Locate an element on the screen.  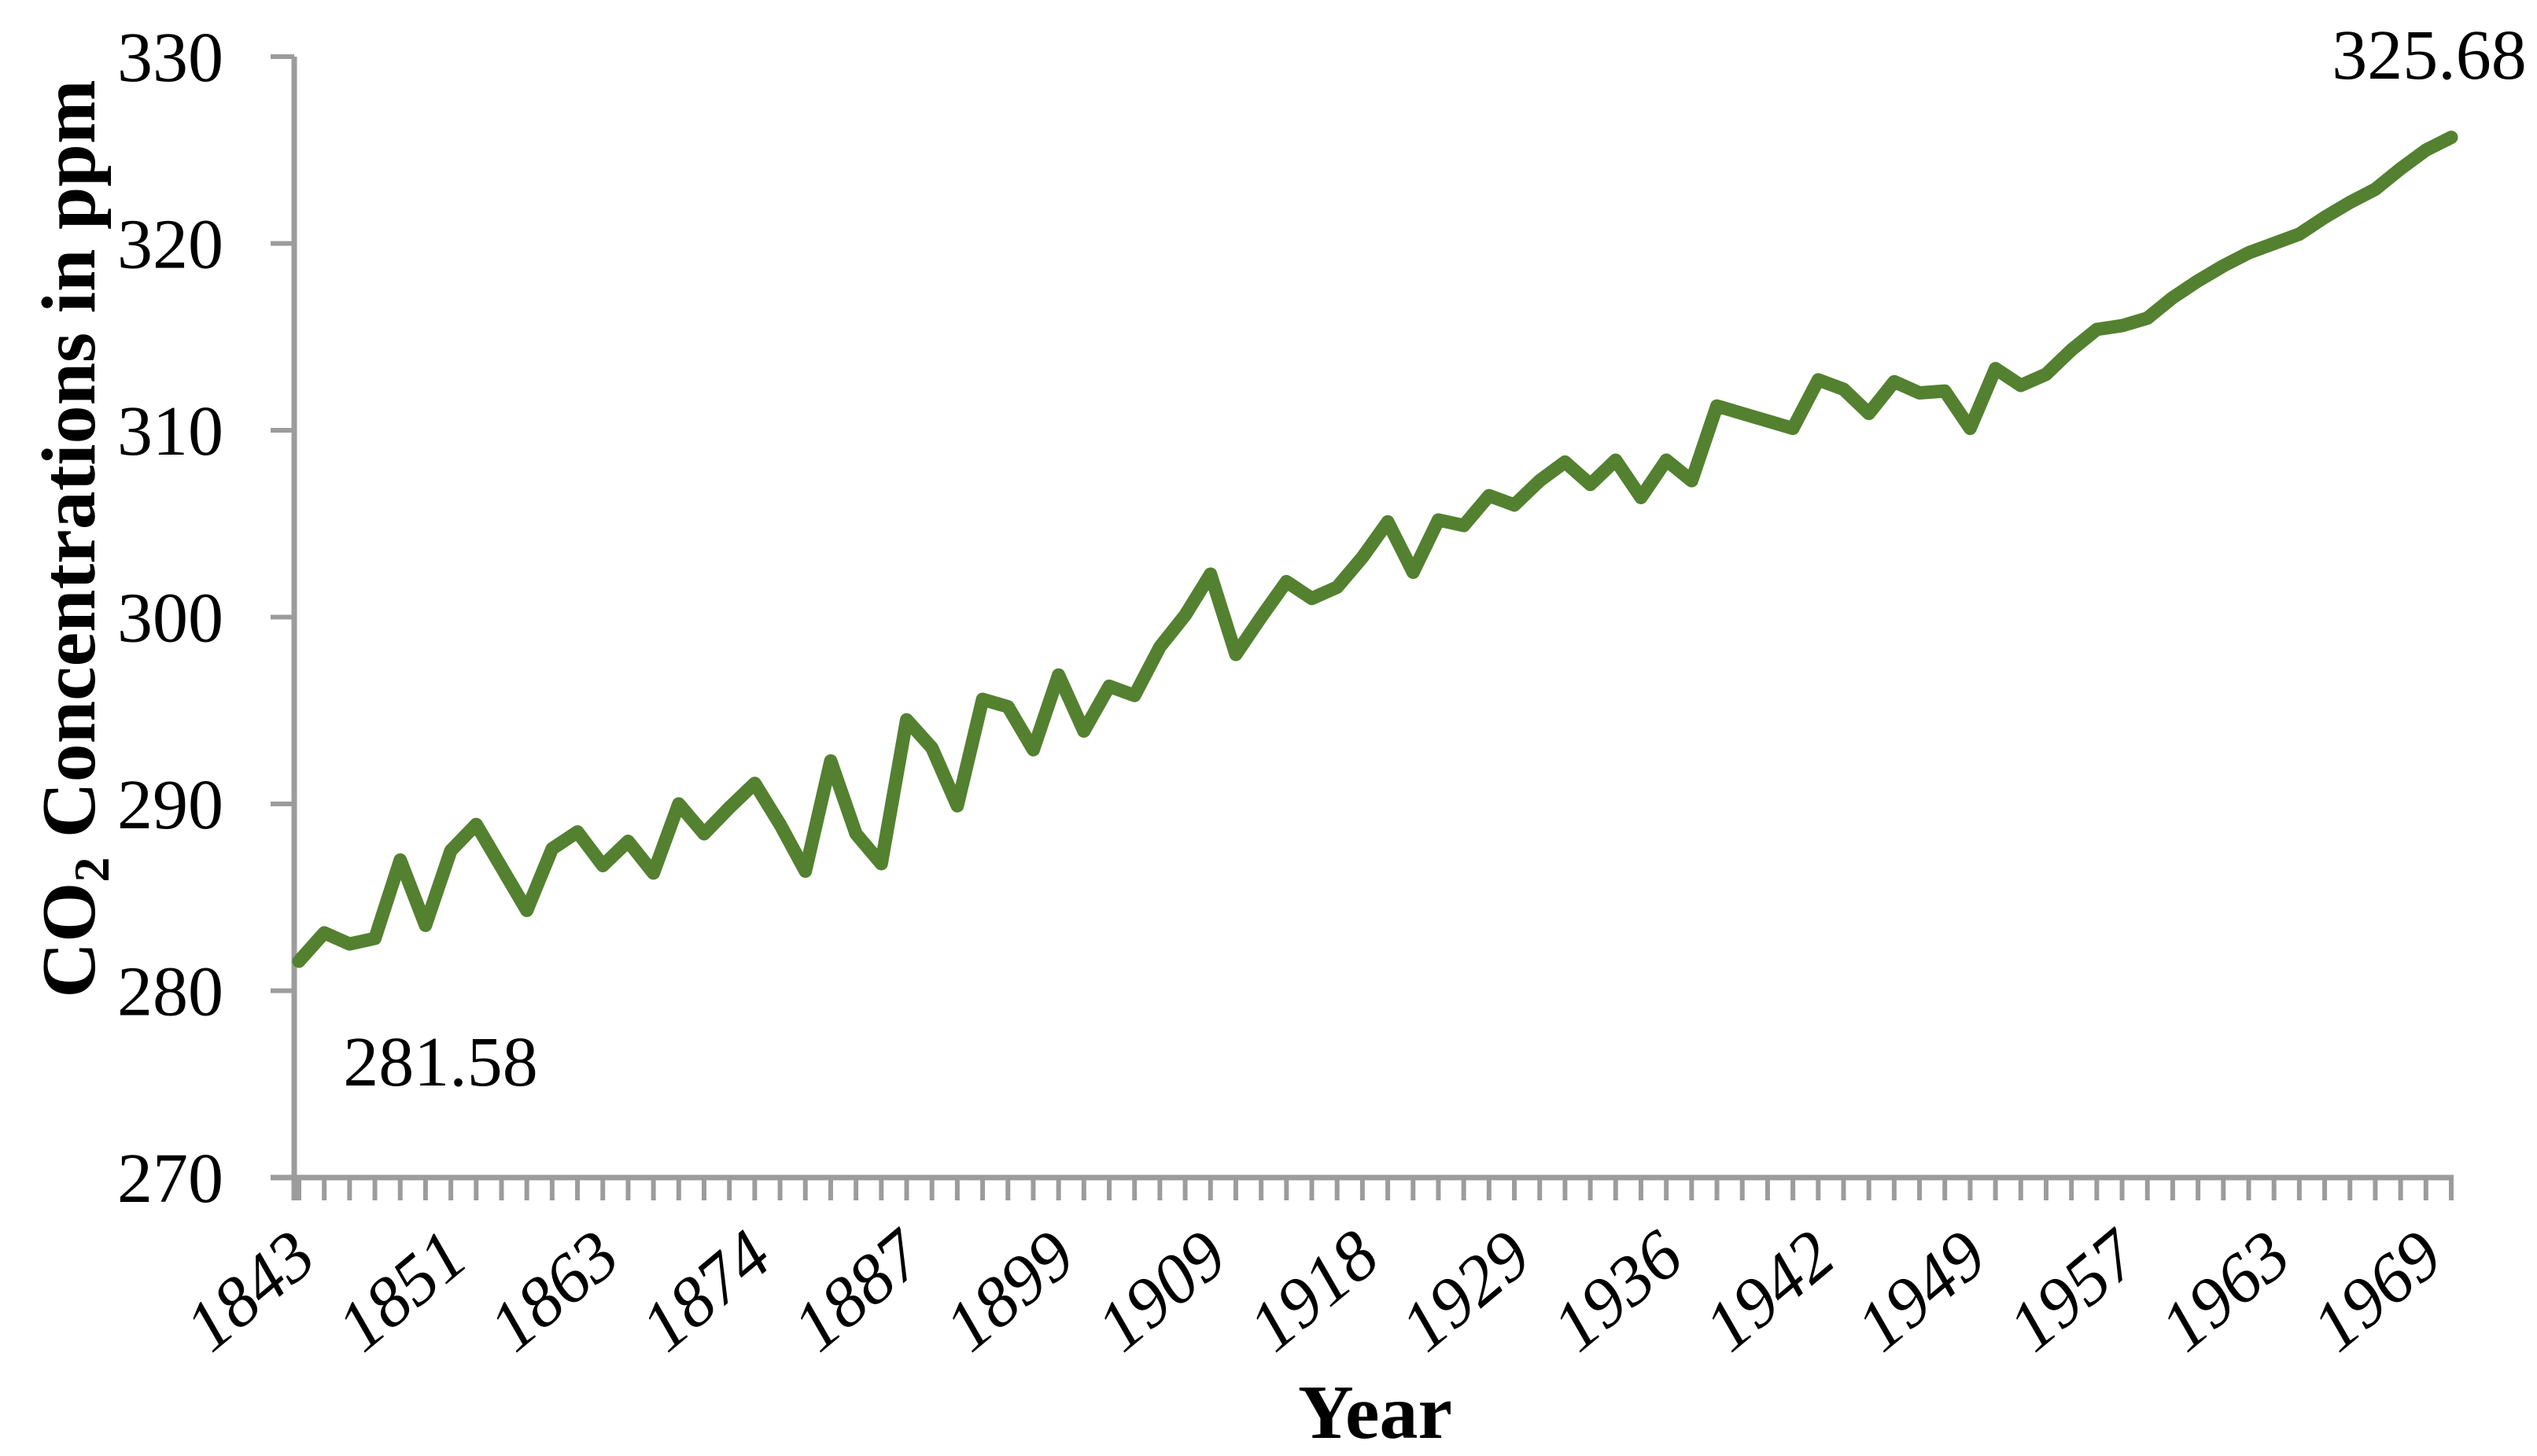
start-value-annotation: 281.58 is located at coordinates (440, 1062).